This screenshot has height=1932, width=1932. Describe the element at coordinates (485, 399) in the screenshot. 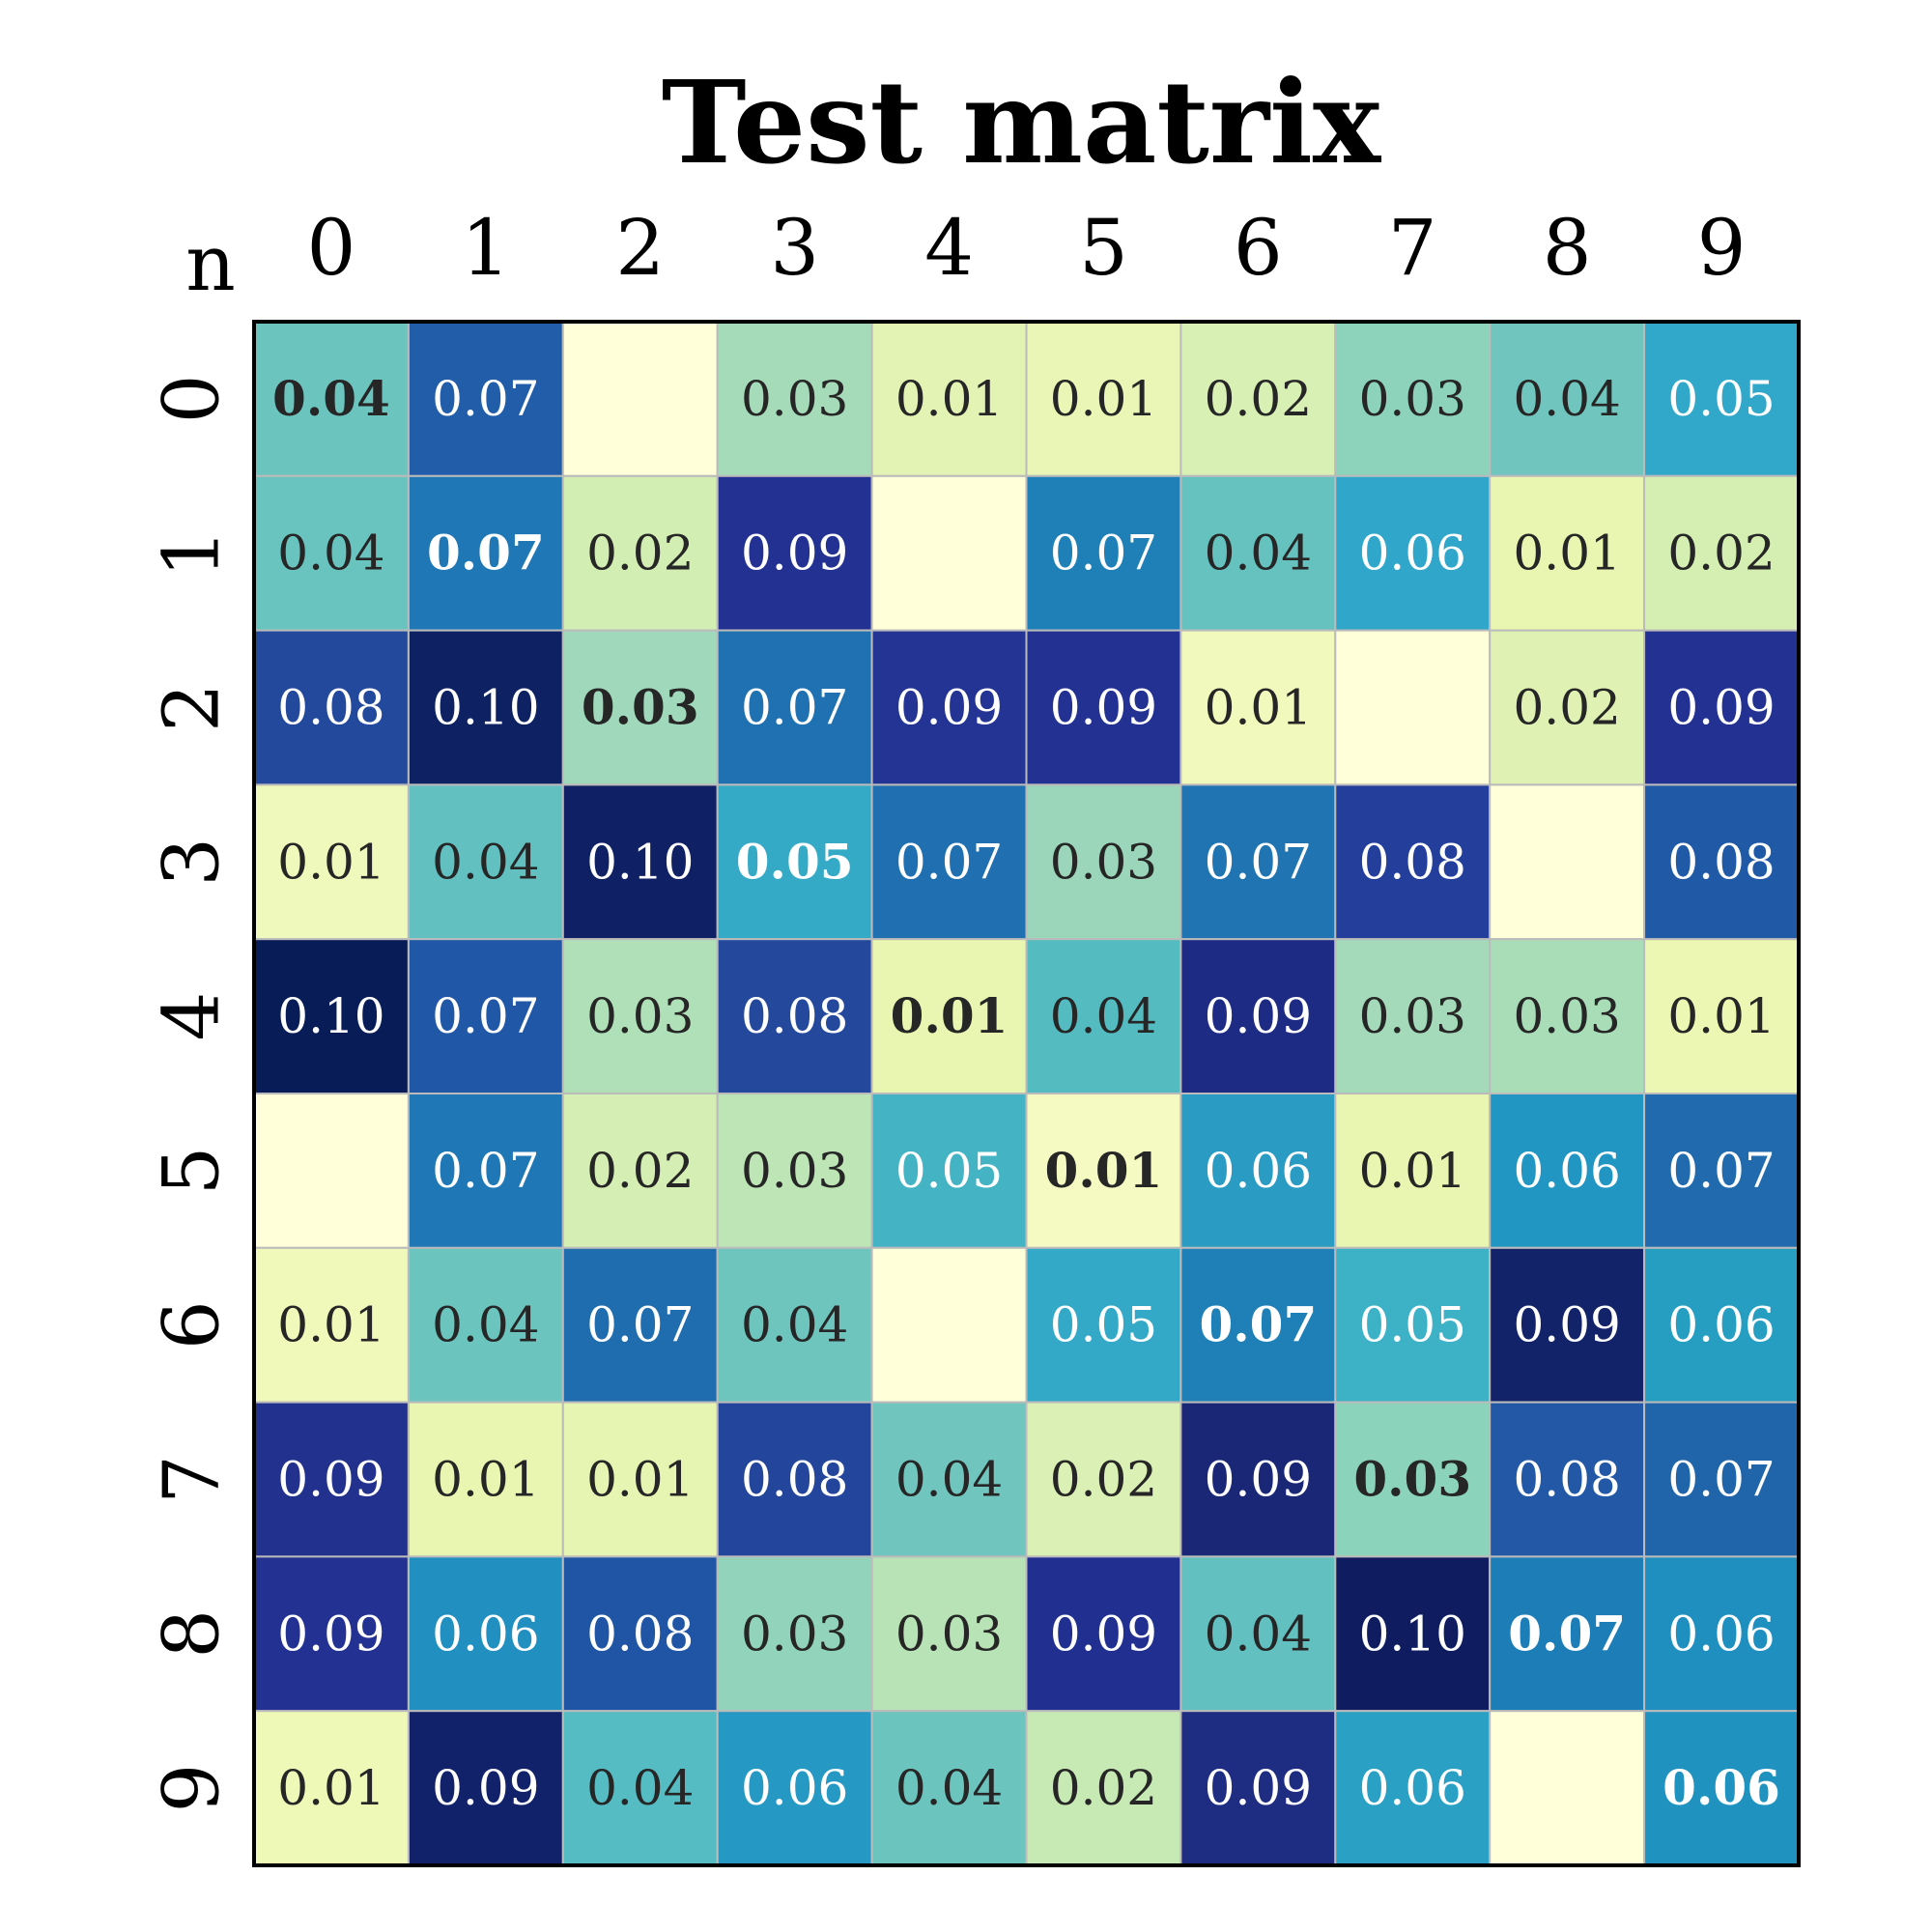

I see `cell-value-r0-c1: 0.07` at that location.